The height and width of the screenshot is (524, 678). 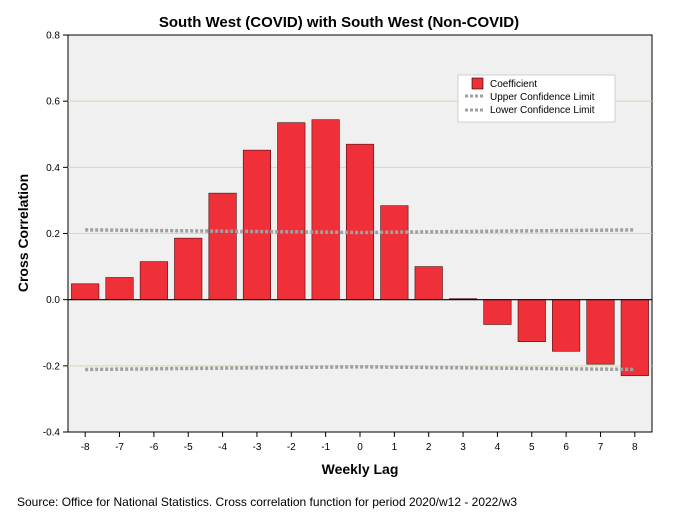 What do you see at coordinates (601, 447) in the screenshot?
I see `x-tick-label: 7` at bounding box center [601, 447].